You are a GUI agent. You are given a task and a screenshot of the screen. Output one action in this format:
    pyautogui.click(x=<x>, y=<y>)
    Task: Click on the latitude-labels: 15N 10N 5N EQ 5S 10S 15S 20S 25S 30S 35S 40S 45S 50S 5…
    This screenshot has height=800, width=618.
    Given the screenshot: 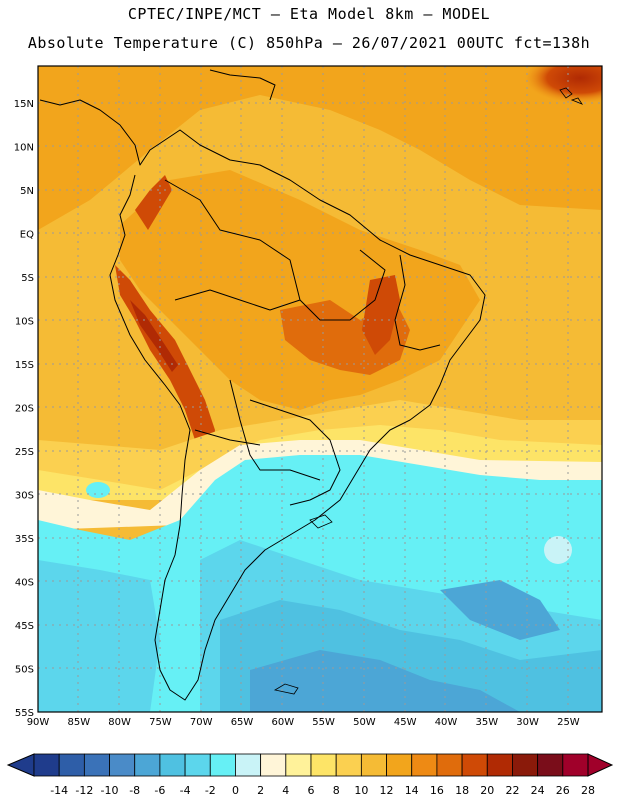 What is the action you would take?
    pyautogui.click(x=24, y=409)
    